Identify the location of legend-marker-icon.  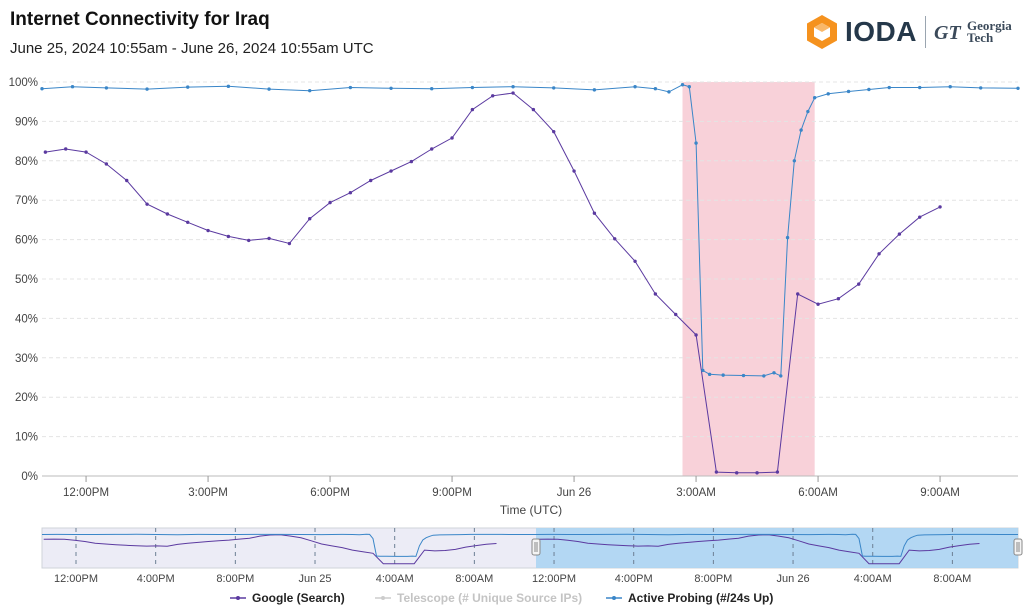
(614, 598).